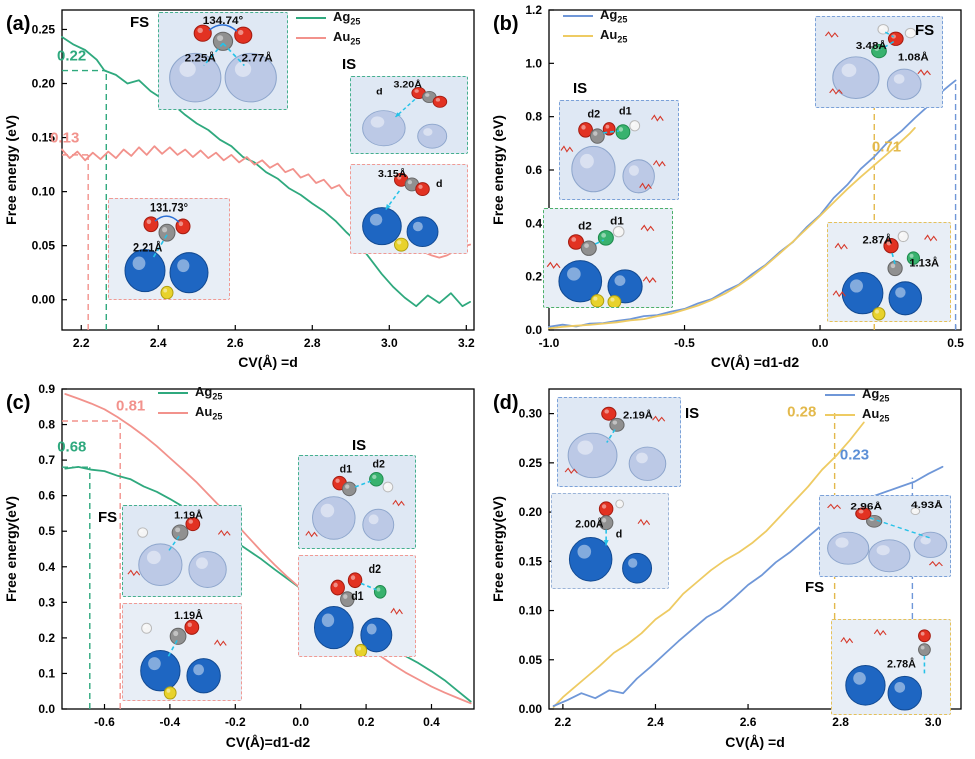 The image size is (975, 759). I want to click on y-tick-label: 0.7, so click(46, 460).